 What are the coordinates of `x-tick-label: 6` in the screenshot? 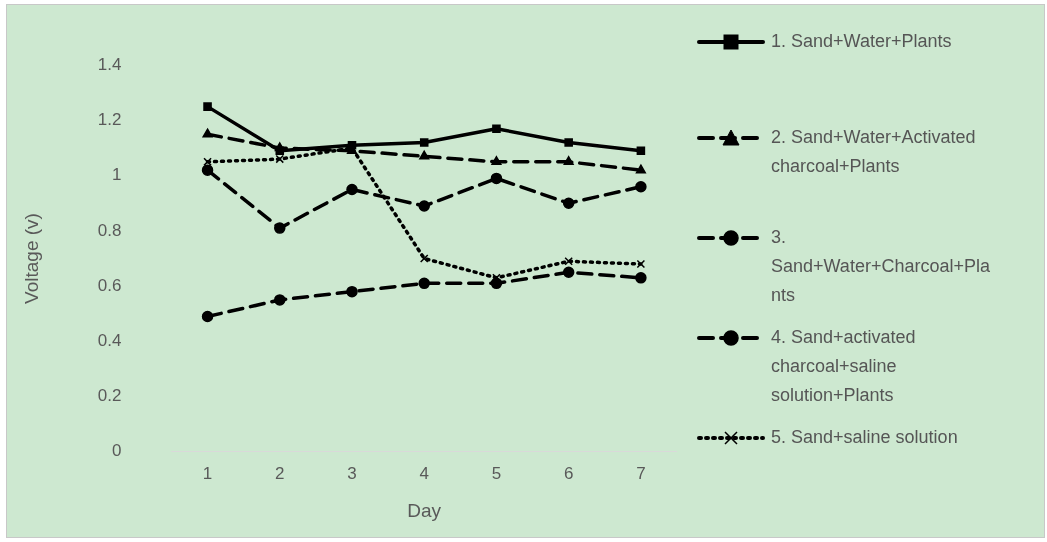 It's located at (568, 473).